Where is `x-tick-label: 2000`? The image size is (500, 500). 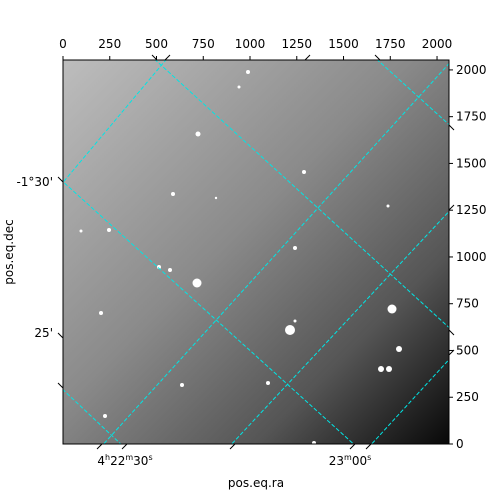 x-tick-label: 2000 is located at coordinates (437, 44).